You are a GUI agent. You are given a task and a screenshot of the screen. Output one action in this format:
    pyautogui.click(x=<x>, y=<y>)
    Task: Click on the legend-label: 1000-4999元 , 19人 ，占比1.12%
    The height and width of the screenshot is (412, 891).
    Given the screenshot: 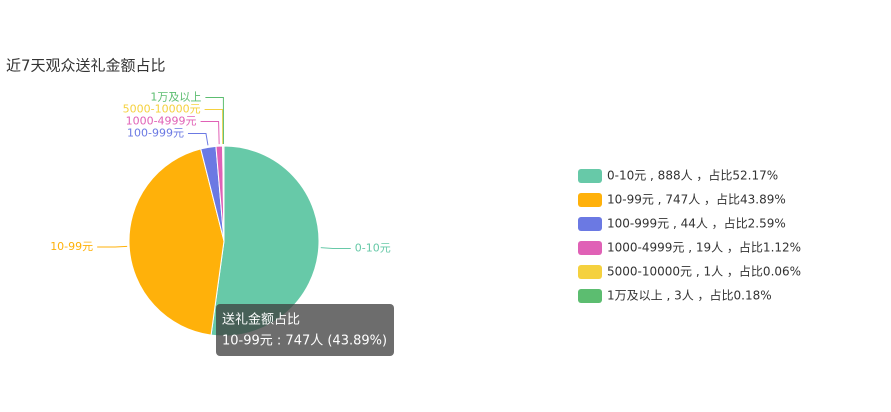 What is the action you would take?
    pyautogui.click(x=704, y=247)
    